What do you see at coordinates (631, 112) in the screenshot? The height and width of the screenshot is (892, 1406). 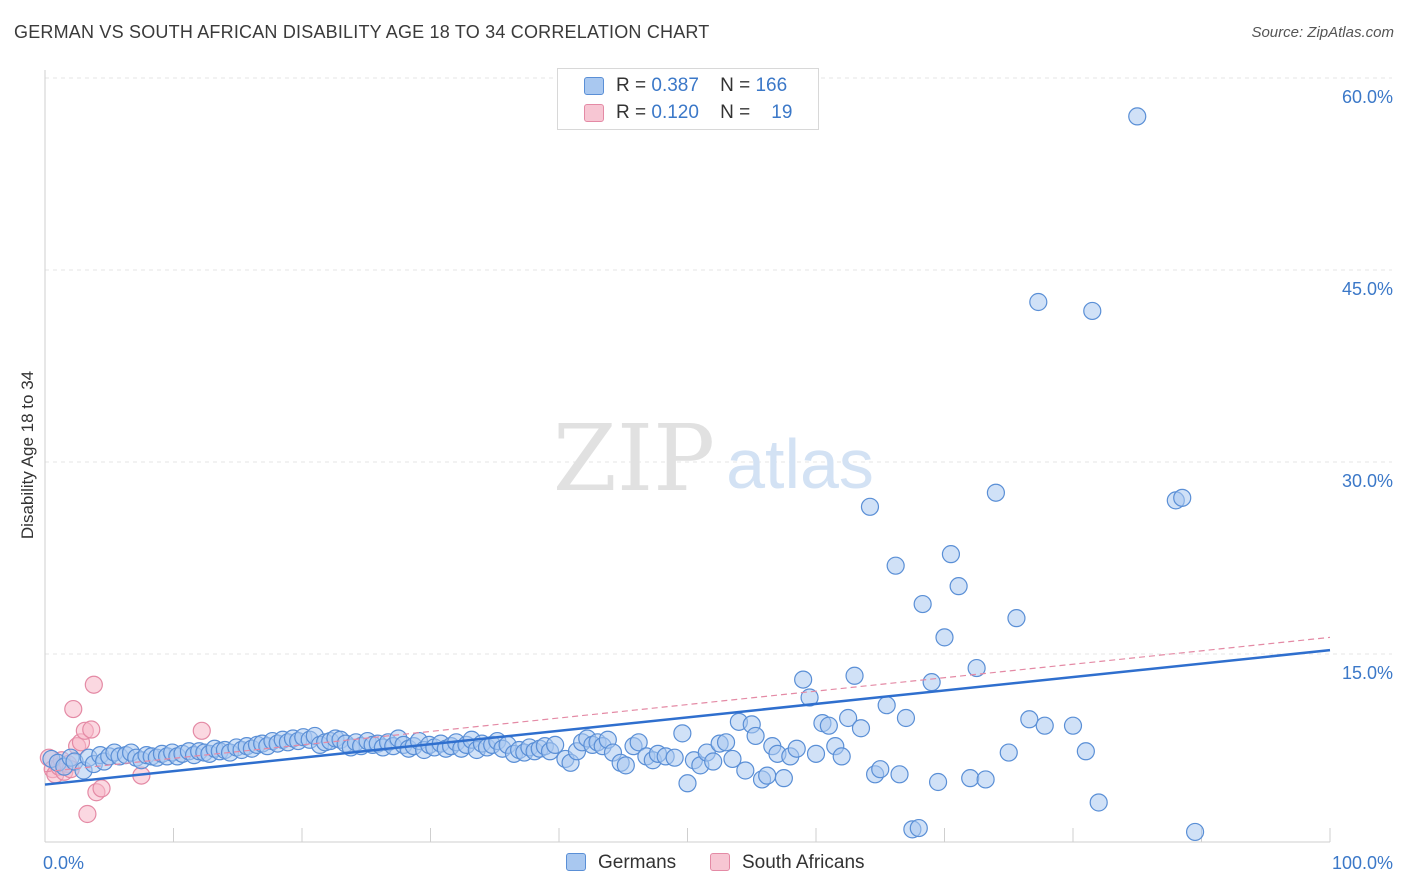 I see `south-africans-r-label: R =` at bounding box center [631, 112].